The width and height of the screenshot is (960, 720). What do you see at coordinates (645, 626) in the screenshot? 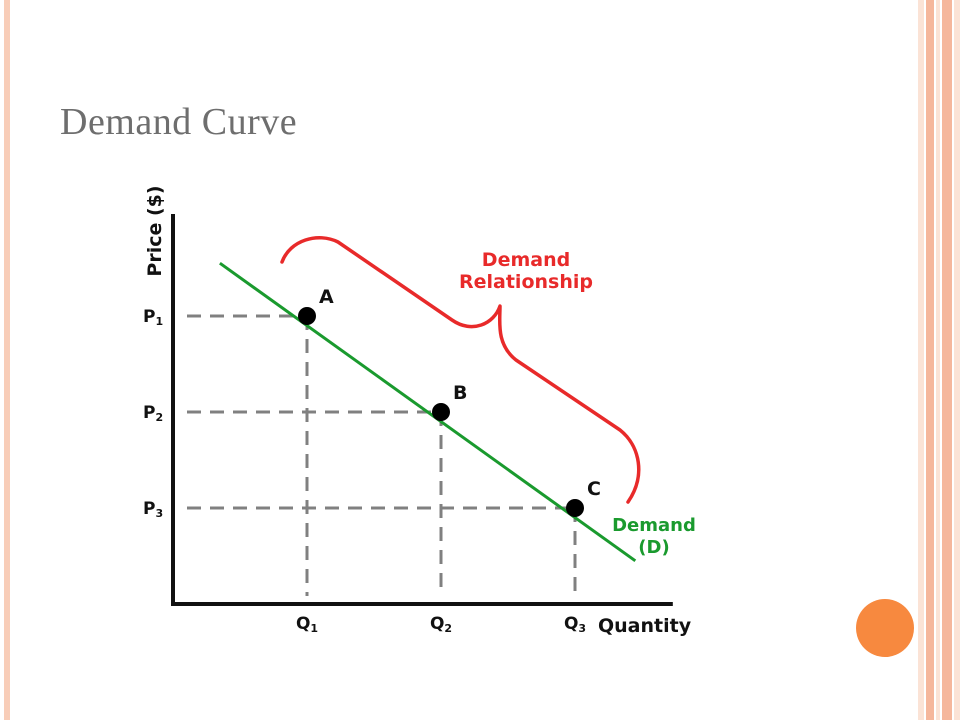
I see `x-axis-label: Quantity` at bounding box center [645, 626].